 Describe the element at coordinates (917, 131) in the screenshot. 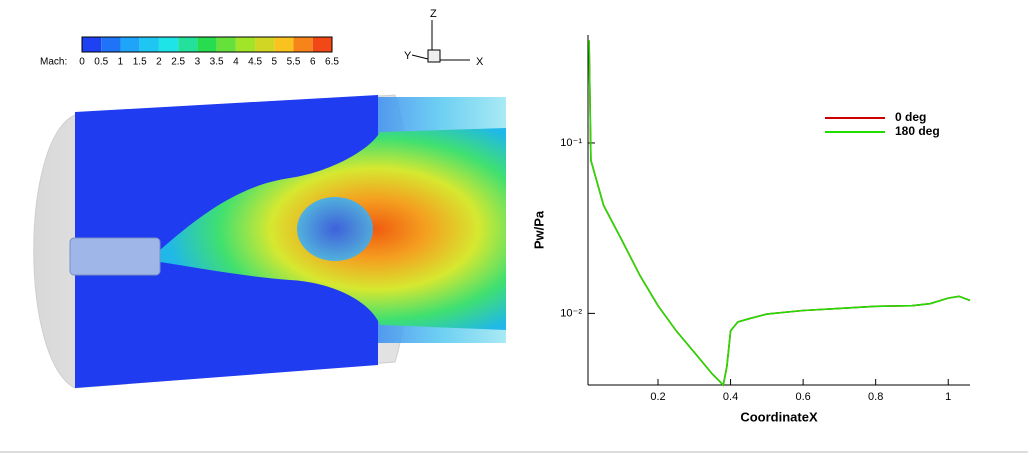

I see `legend-label: 180 deg` at that location.